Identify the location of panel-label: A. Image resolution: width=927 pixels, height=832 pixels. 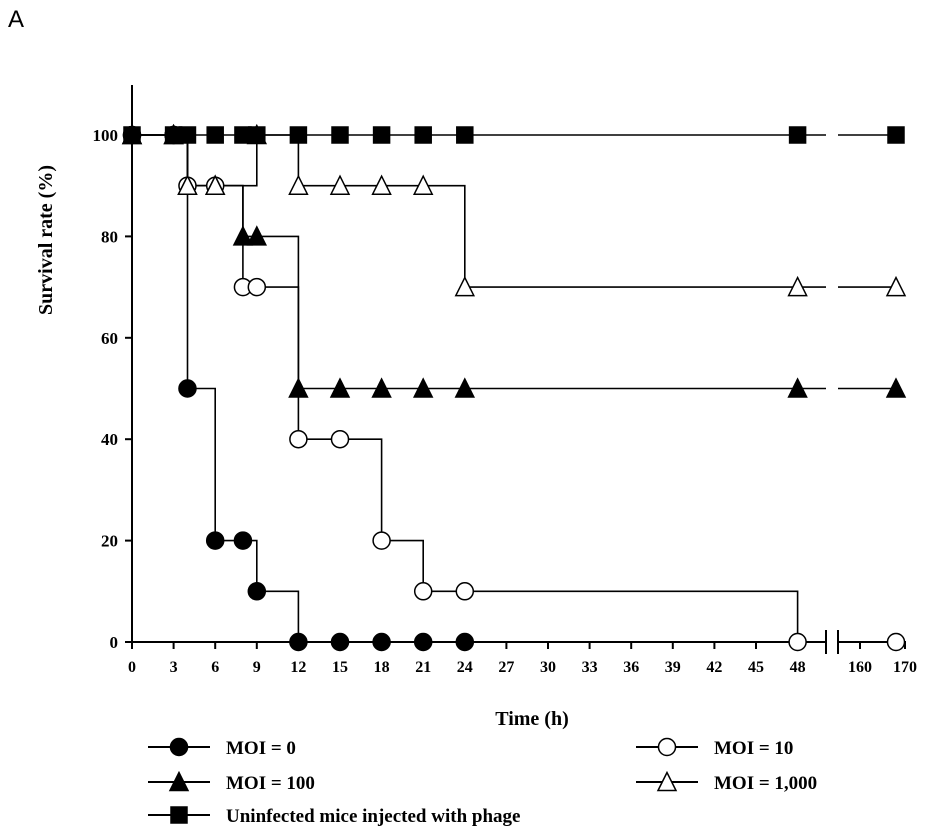
(16, 19).